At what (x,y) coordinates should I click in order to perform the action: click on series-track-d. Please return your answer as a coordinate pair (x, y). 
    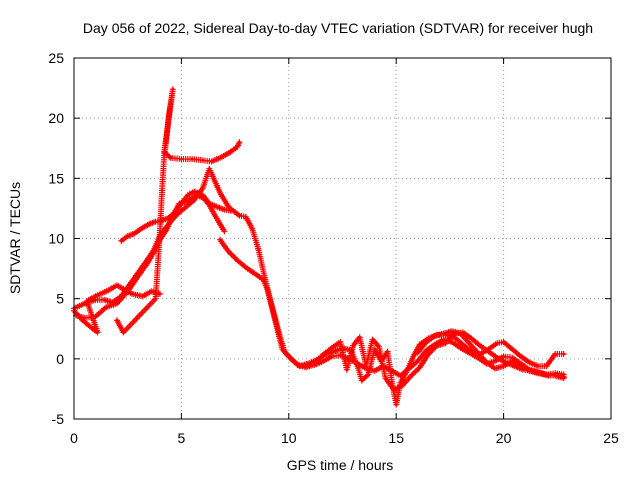
    Looking at the image, I should click on (176, 216).